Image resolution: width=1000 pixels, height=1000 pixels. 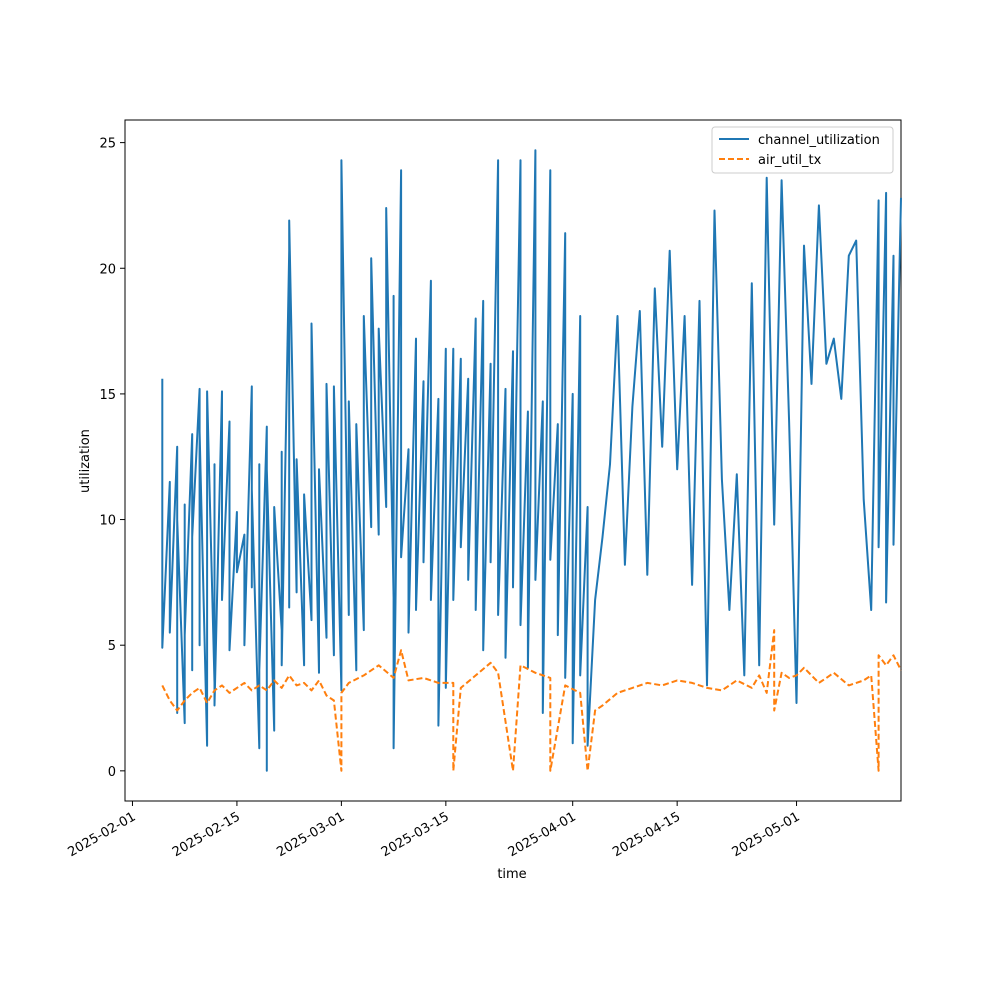 I want to click on y-tick-label: 5, so click(x=112, y=646).